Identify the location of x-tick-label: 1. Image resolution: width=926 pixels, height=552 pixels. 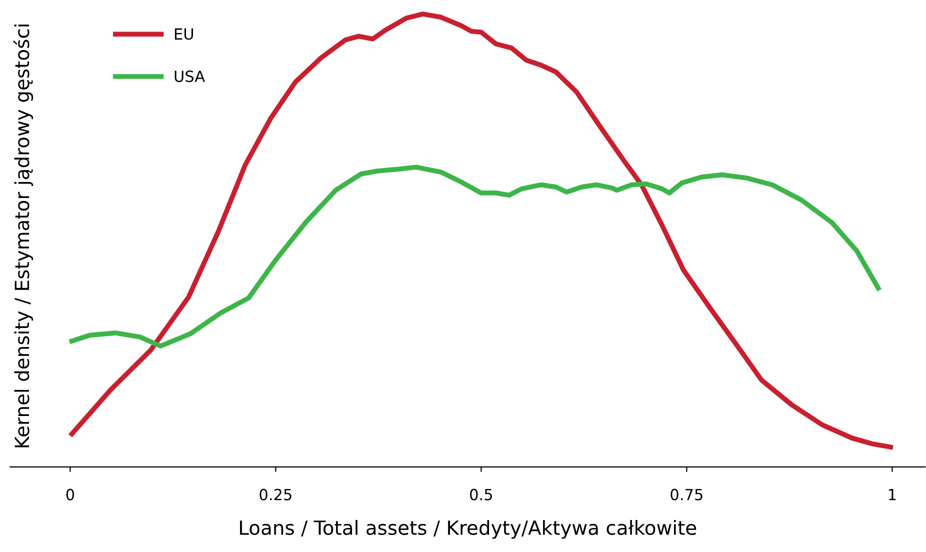
(892, 494).